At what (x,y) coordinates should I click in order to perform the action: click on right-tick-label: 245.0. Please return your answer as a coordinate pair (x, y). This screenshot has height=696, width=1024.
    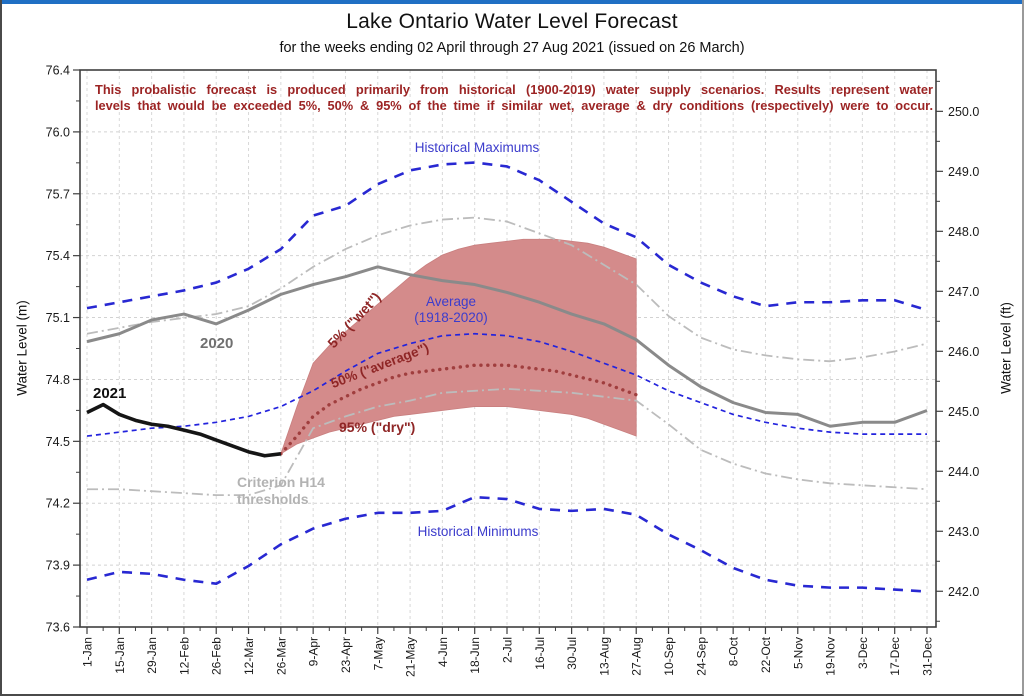
    Looking at the image, I should click on (963, 412).